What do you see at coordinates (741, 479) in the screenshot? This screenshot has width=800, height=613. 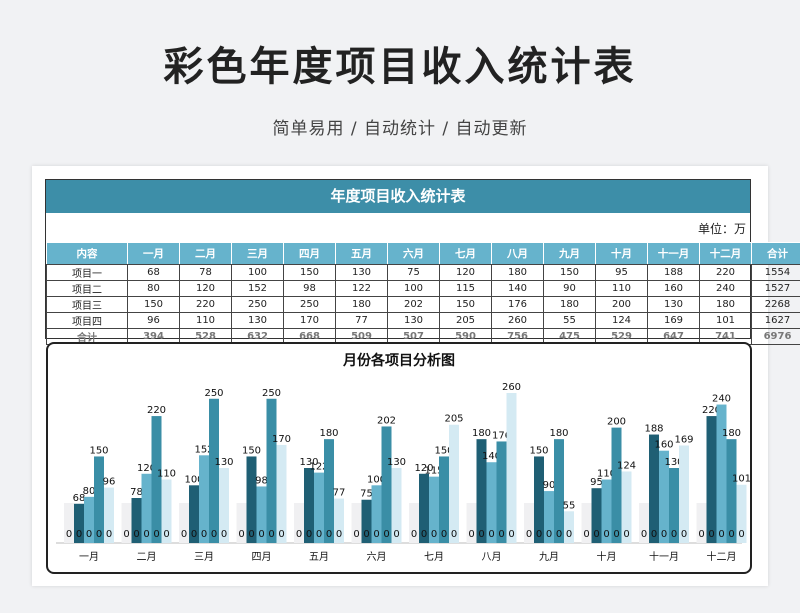 I see `data-label: 101` at bounding box center [741, 479].